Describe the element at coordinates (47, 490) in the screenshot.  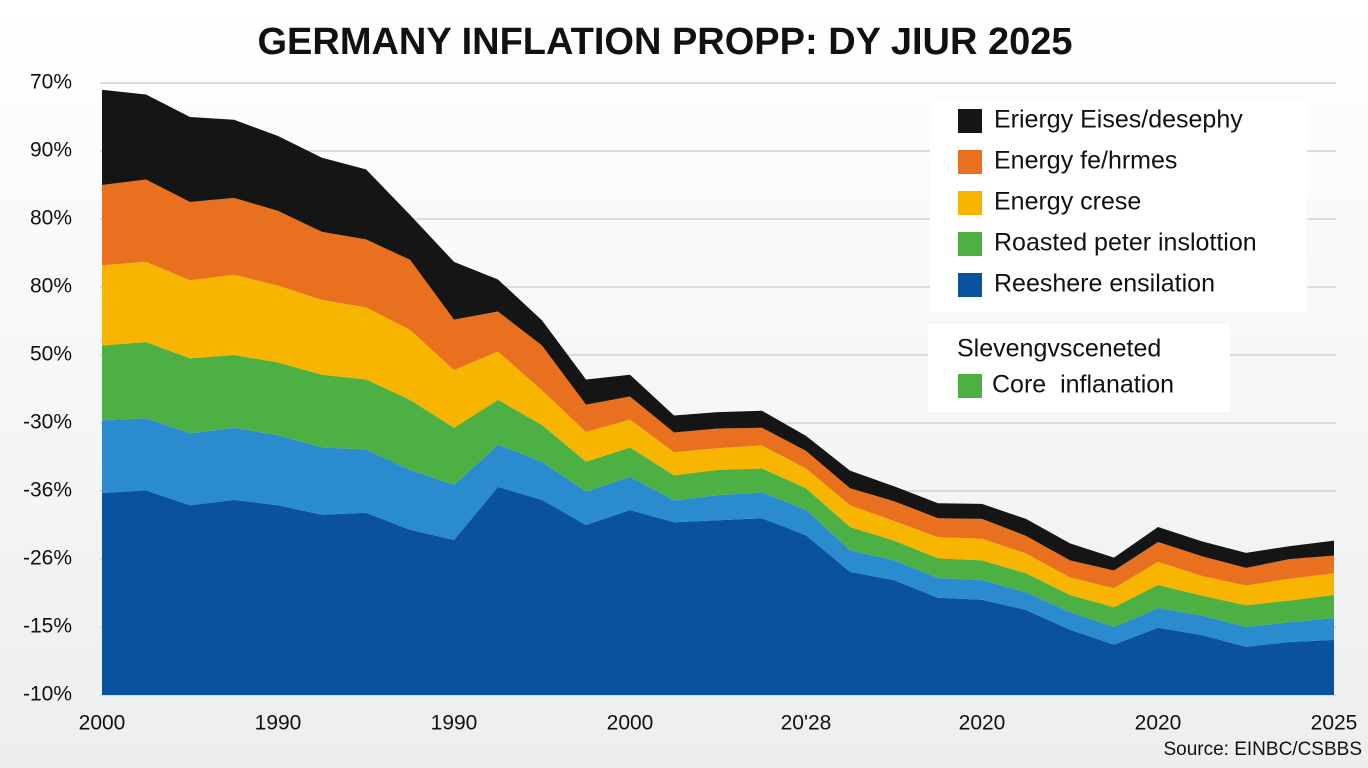
I see `y-tick-label: -36%` at that location.